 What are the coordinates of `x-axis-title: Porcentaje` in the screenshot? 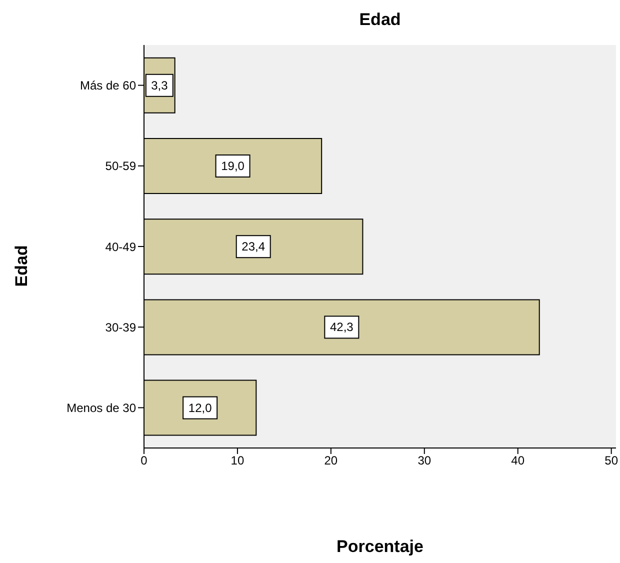 It's located at (380, 547).